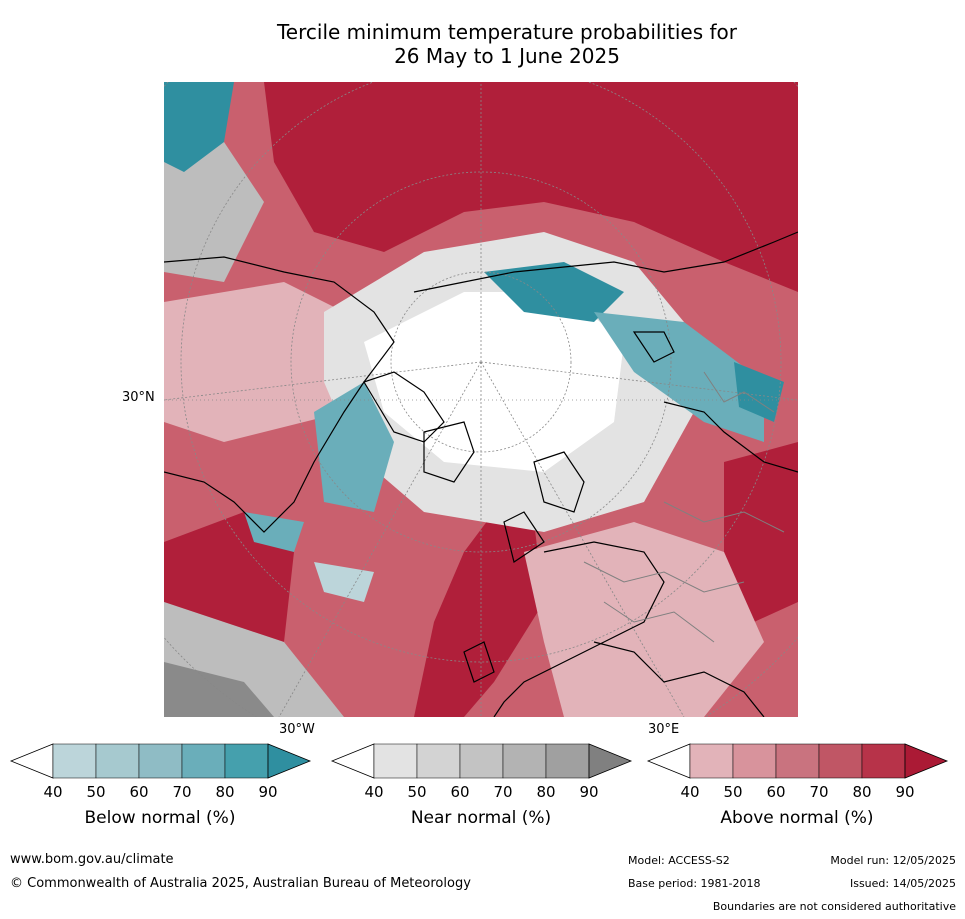  I want to click on borders, so click(684, 507).